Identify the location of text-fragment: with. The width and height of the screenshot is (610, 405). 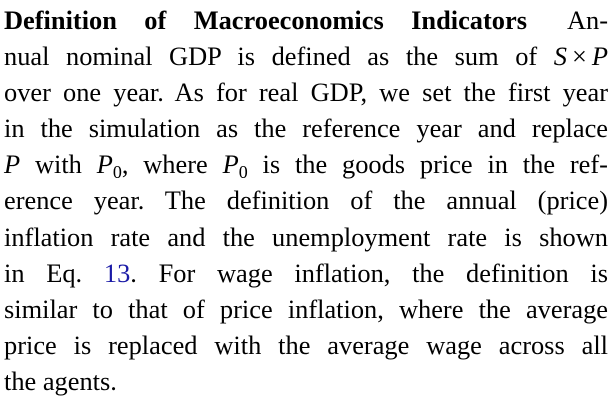
(58, 164).